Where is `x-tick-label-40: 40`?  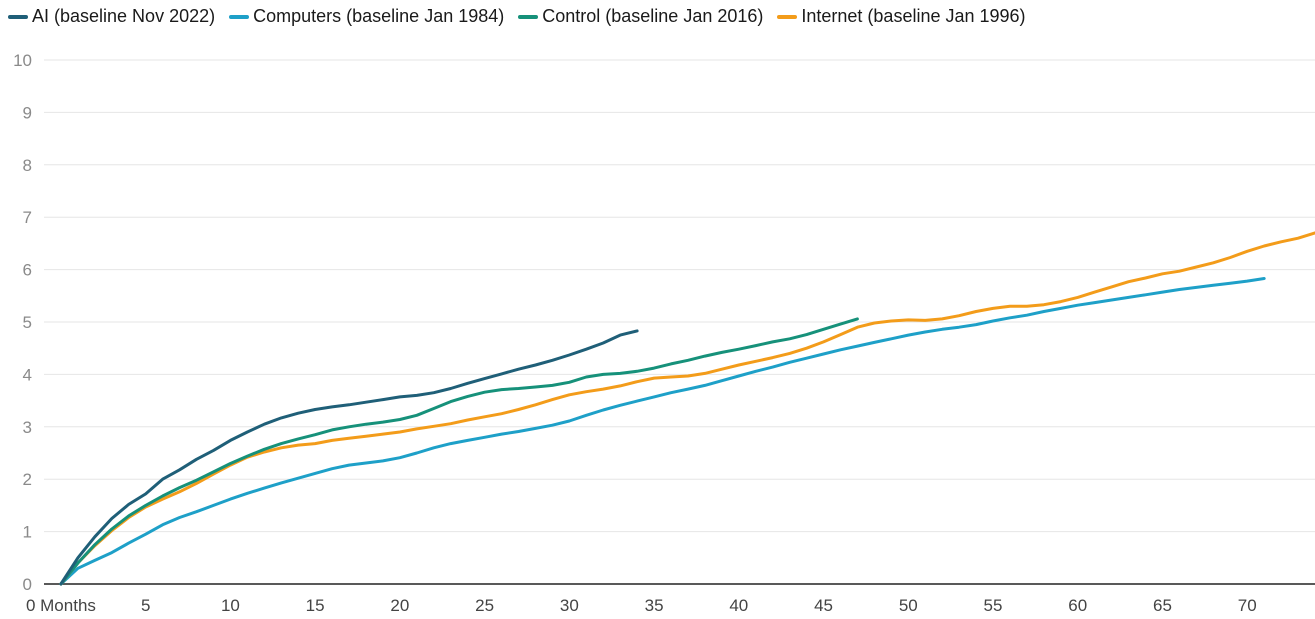
x-tick-label-40: 40 is located at coordinates (738, 605).